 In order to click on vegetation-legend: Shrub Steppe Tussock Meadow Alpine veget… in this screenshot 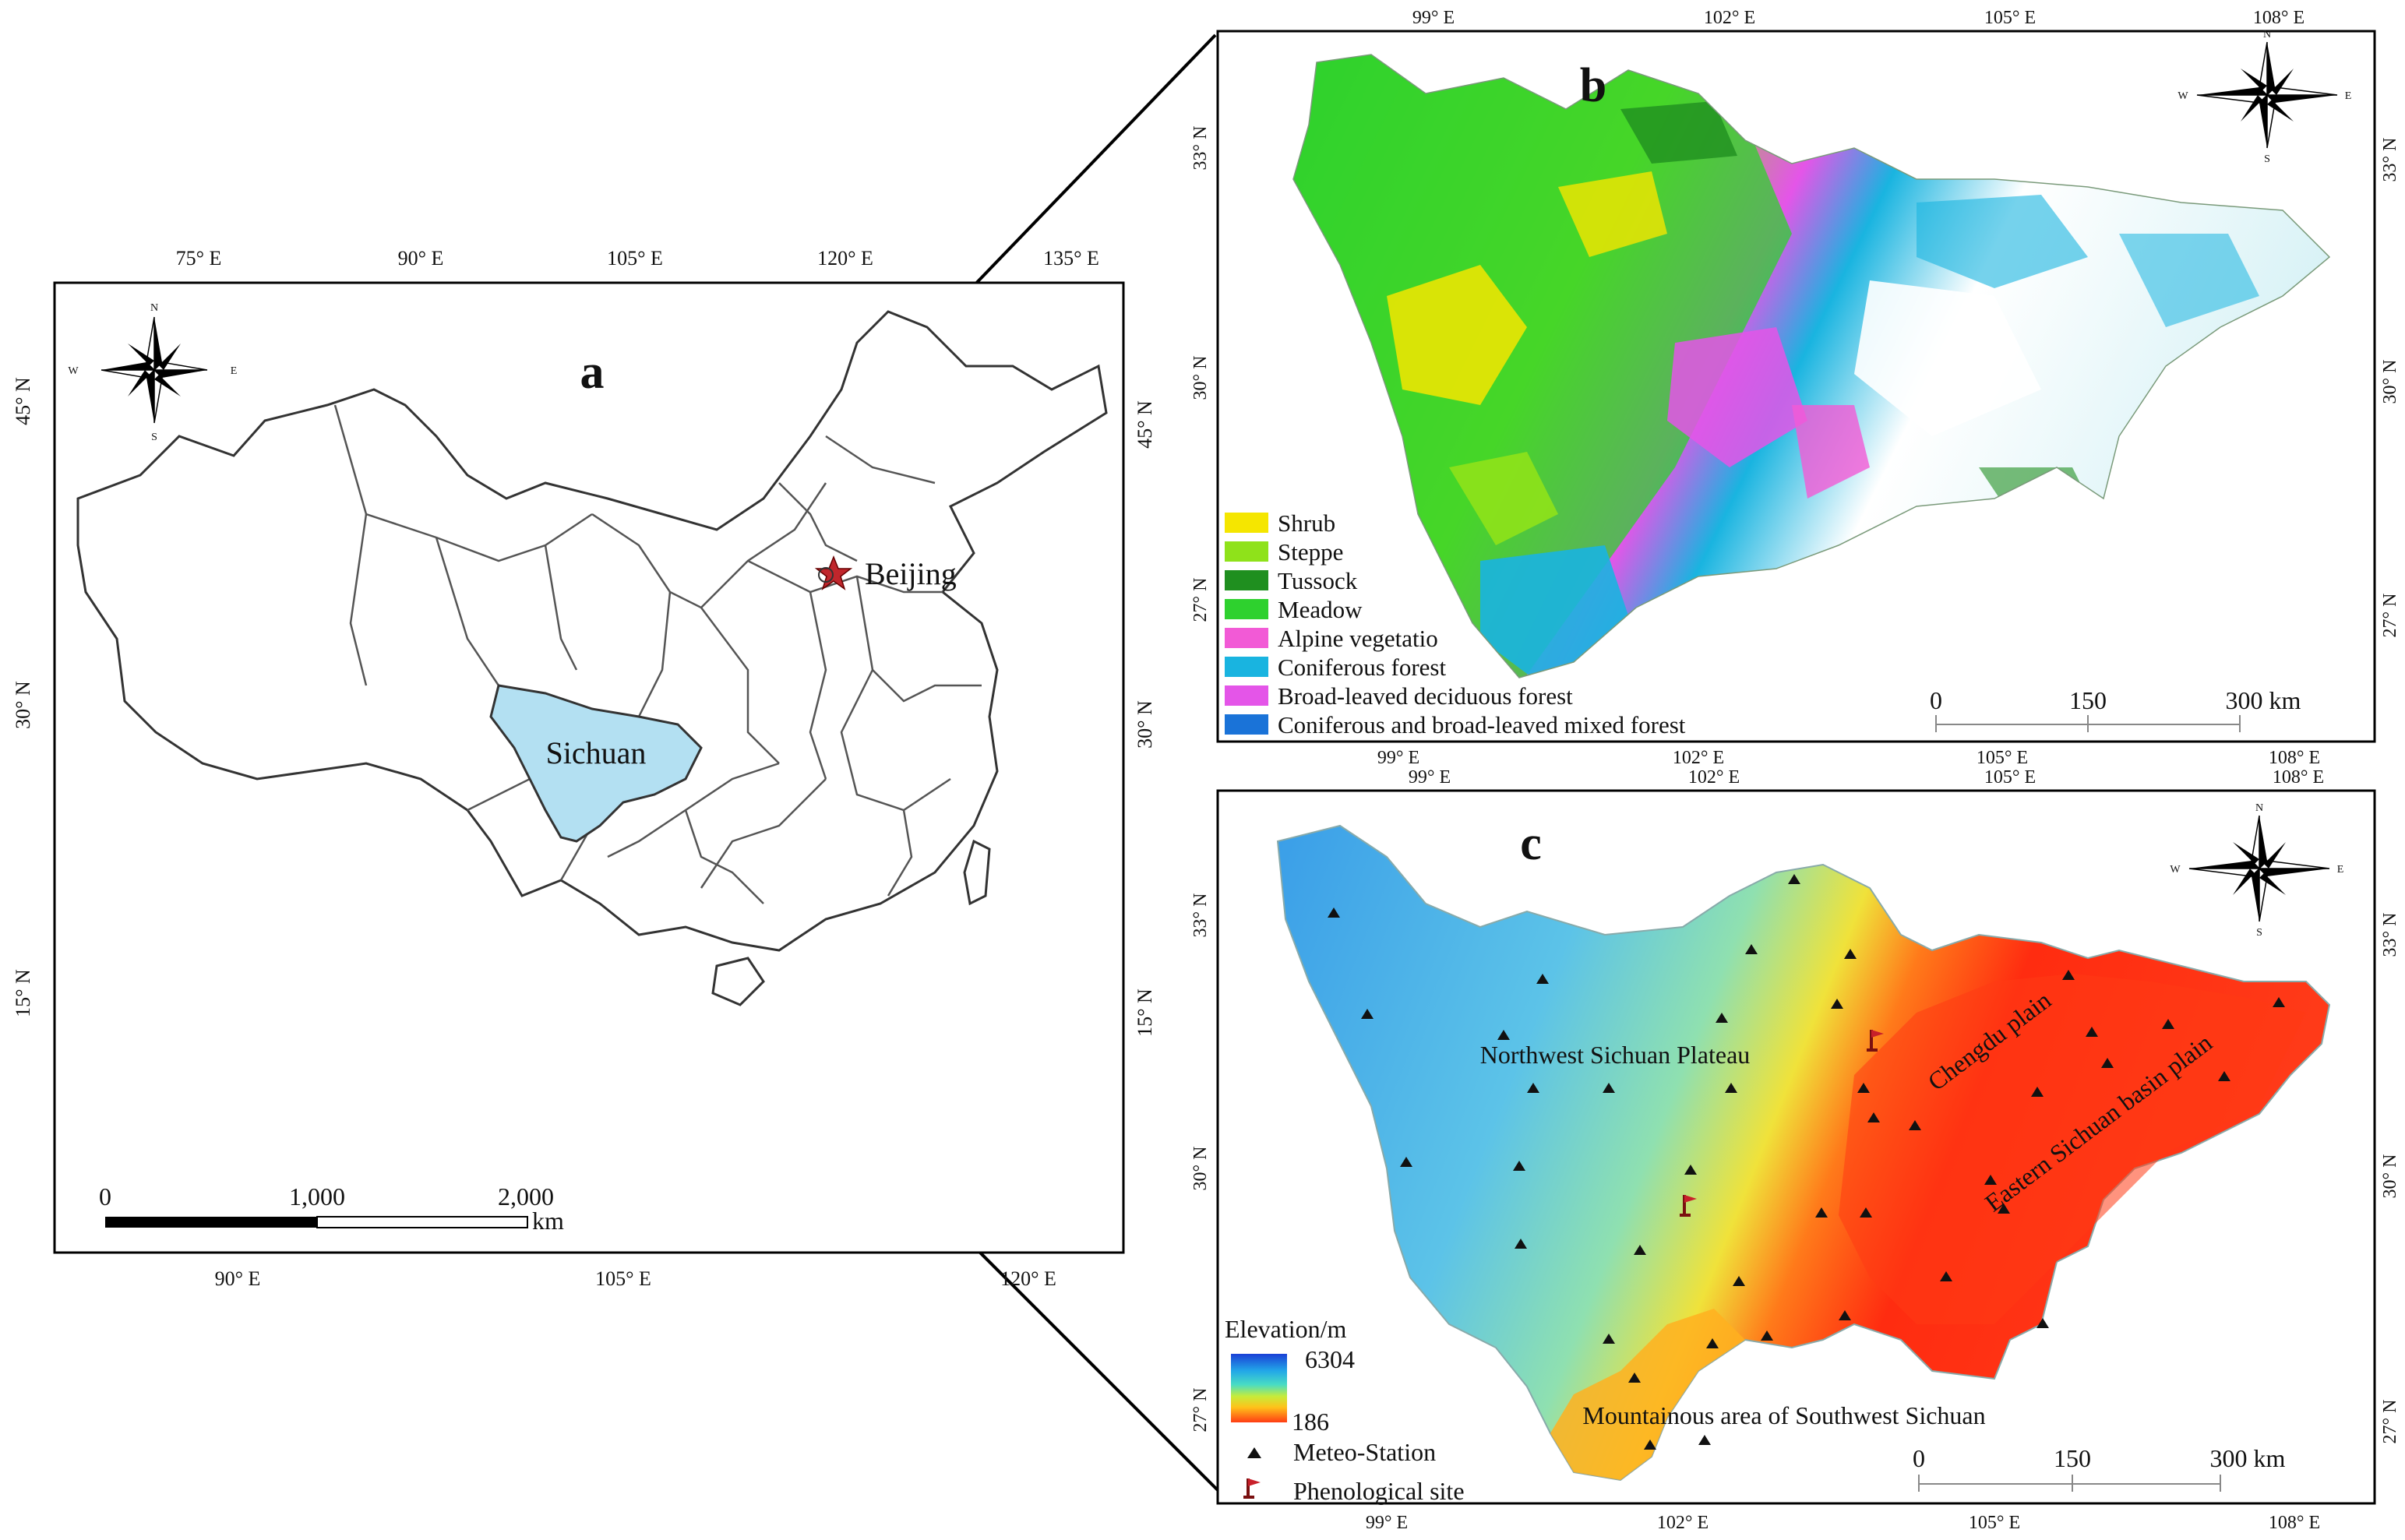, I will do `click(1455, 623)`.